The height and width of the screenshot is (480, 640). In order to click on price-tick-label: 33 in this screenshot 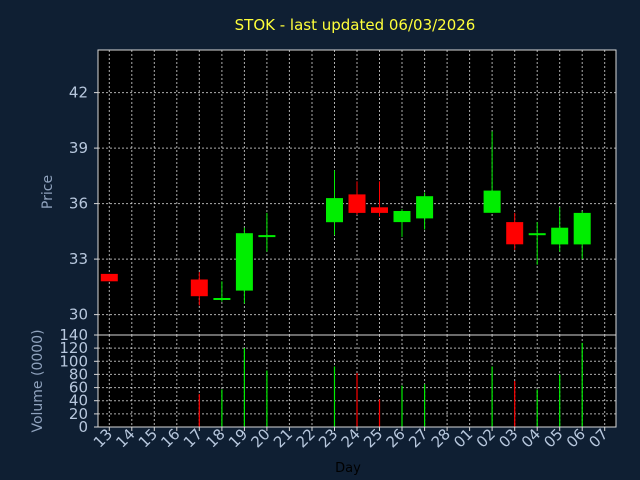, I will do `click(78, 259)`.